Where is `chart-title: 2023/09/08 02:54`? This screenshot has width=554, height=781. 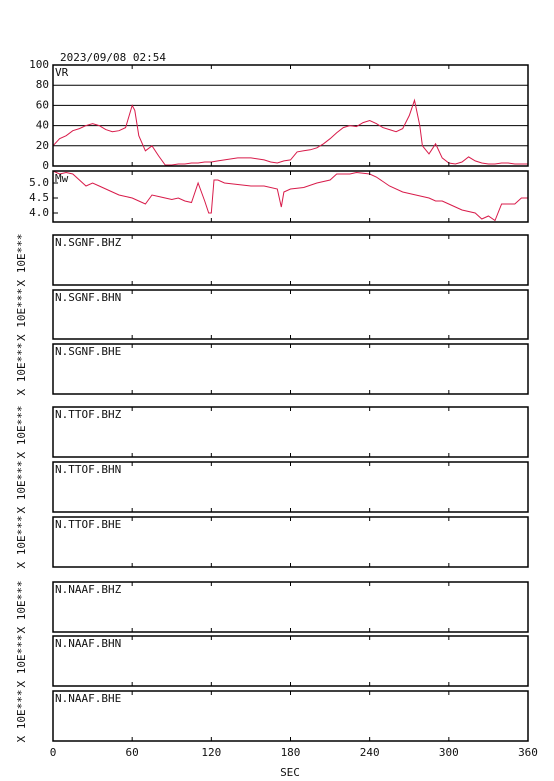
chart-title: 2023/09/08 02:54 is located at coordinates (113, 57).